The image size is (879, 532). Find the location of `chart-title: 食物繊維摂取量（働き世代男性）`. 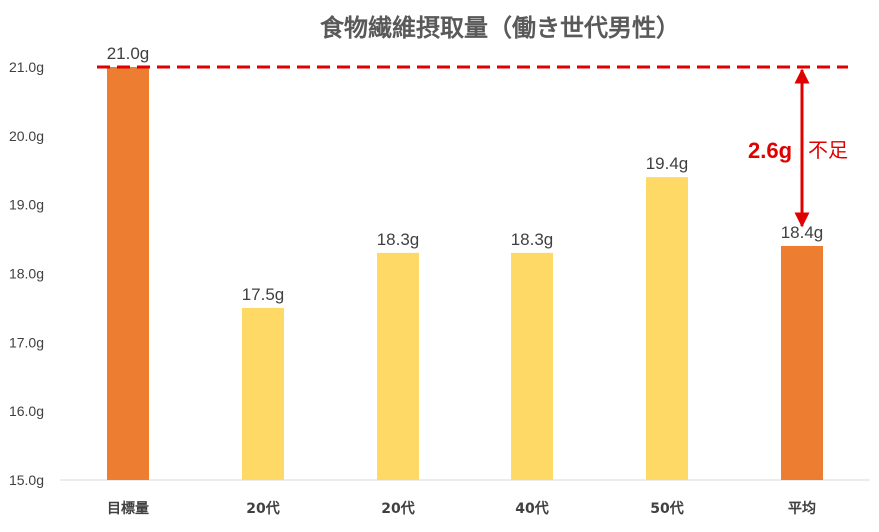

chart-title: 食物繊維摂取量（働き世代男性） is located at coordinates (500, 28).